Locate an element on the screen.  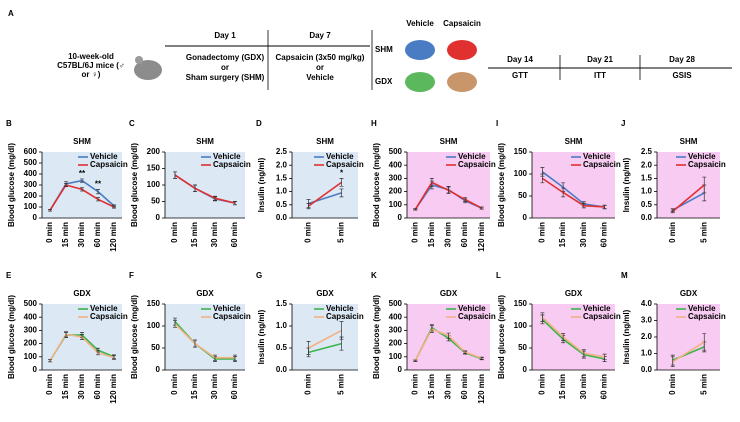
y-tick-label: 0.5 is located at coordinates (282, 347).